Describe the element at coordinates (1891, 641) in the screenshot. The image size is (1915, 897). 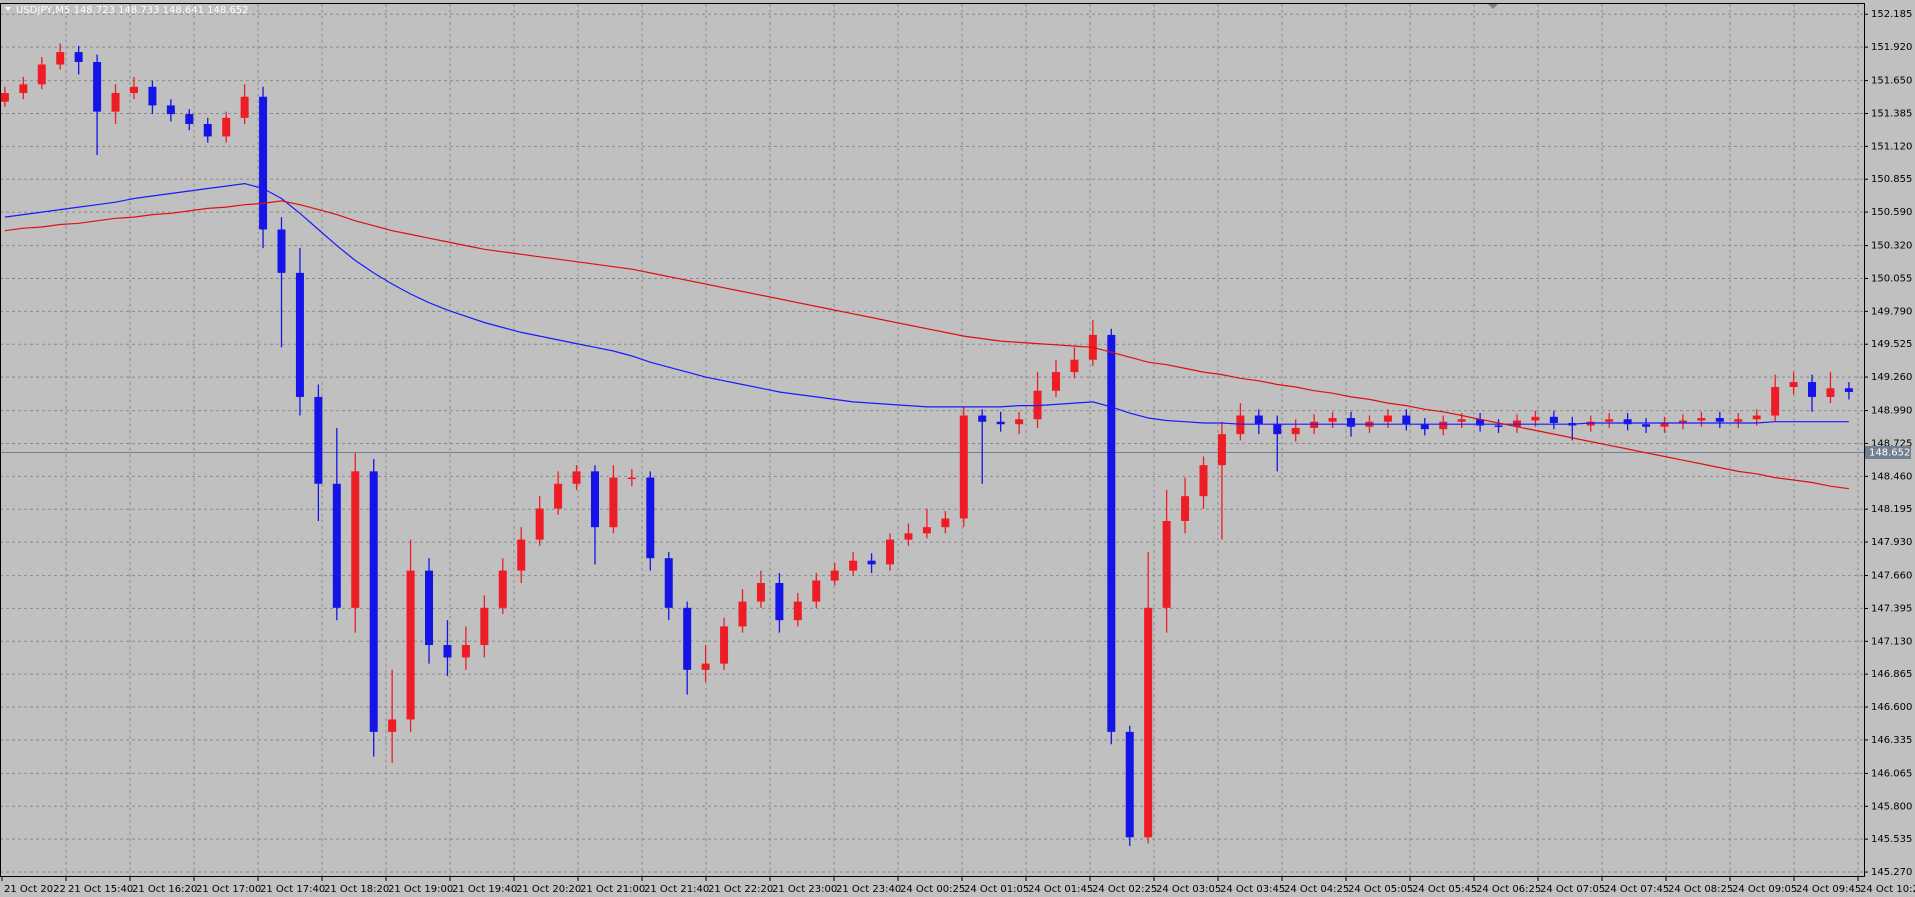
I see `y-tick-label: 147.130` at that location.